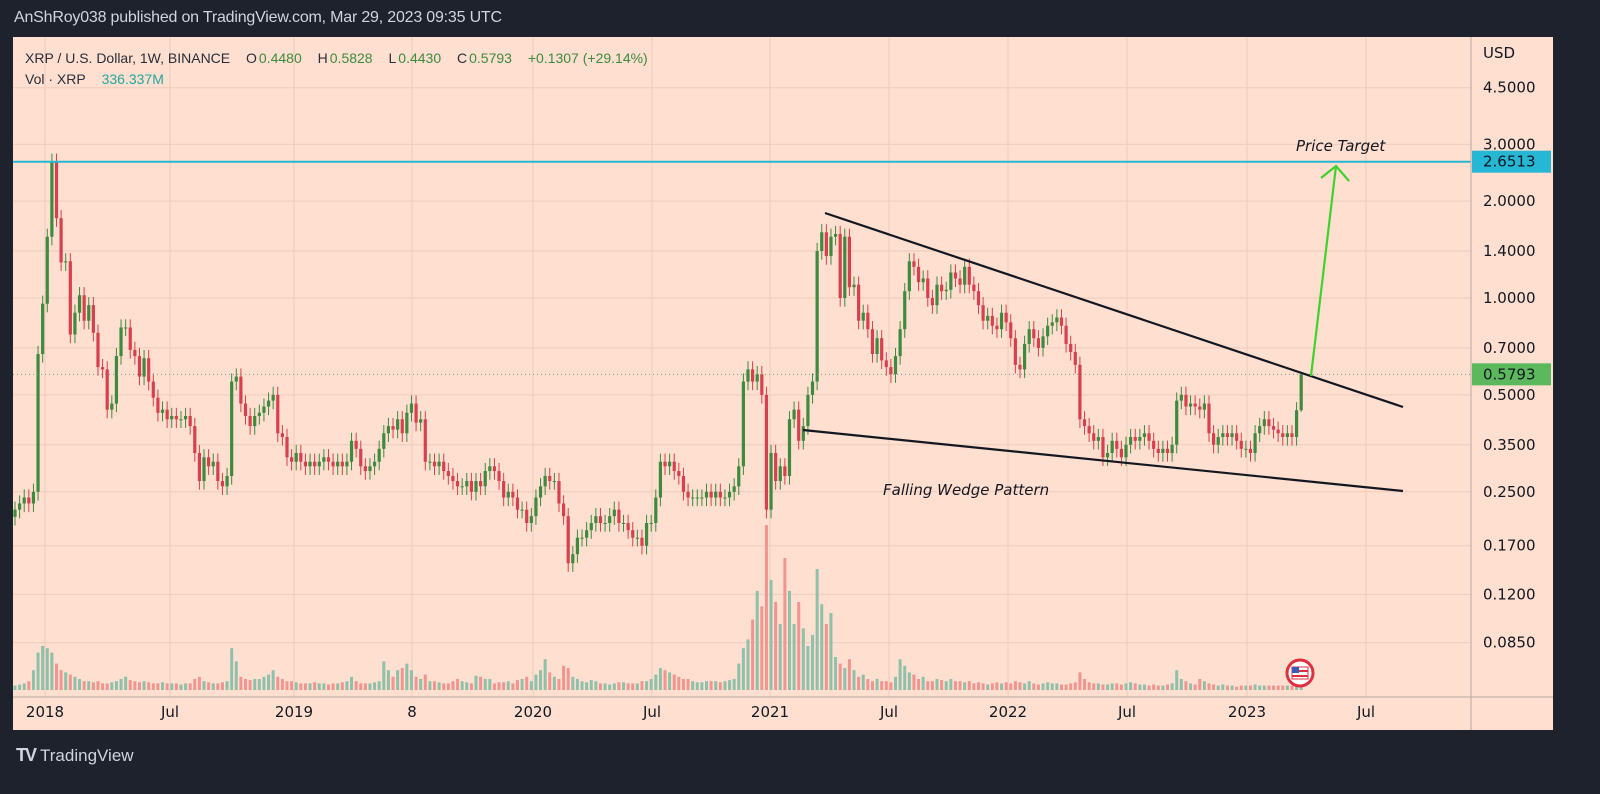 This screenshot has width=1600, height=794. Describe the element at coordinates (1300, 673) in the screenshot. I see `us-flag-event-icon` at that location.